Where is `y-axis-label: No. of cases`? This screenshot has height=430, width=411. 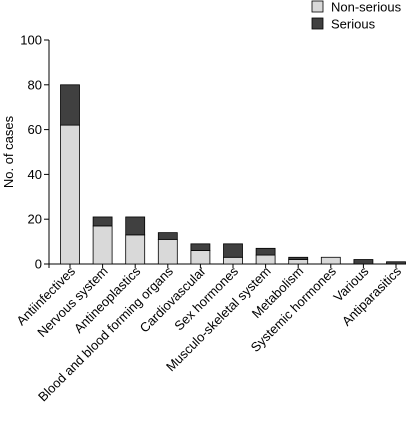 y-axis-label: No. of cases is located at coordinates (8, 151).